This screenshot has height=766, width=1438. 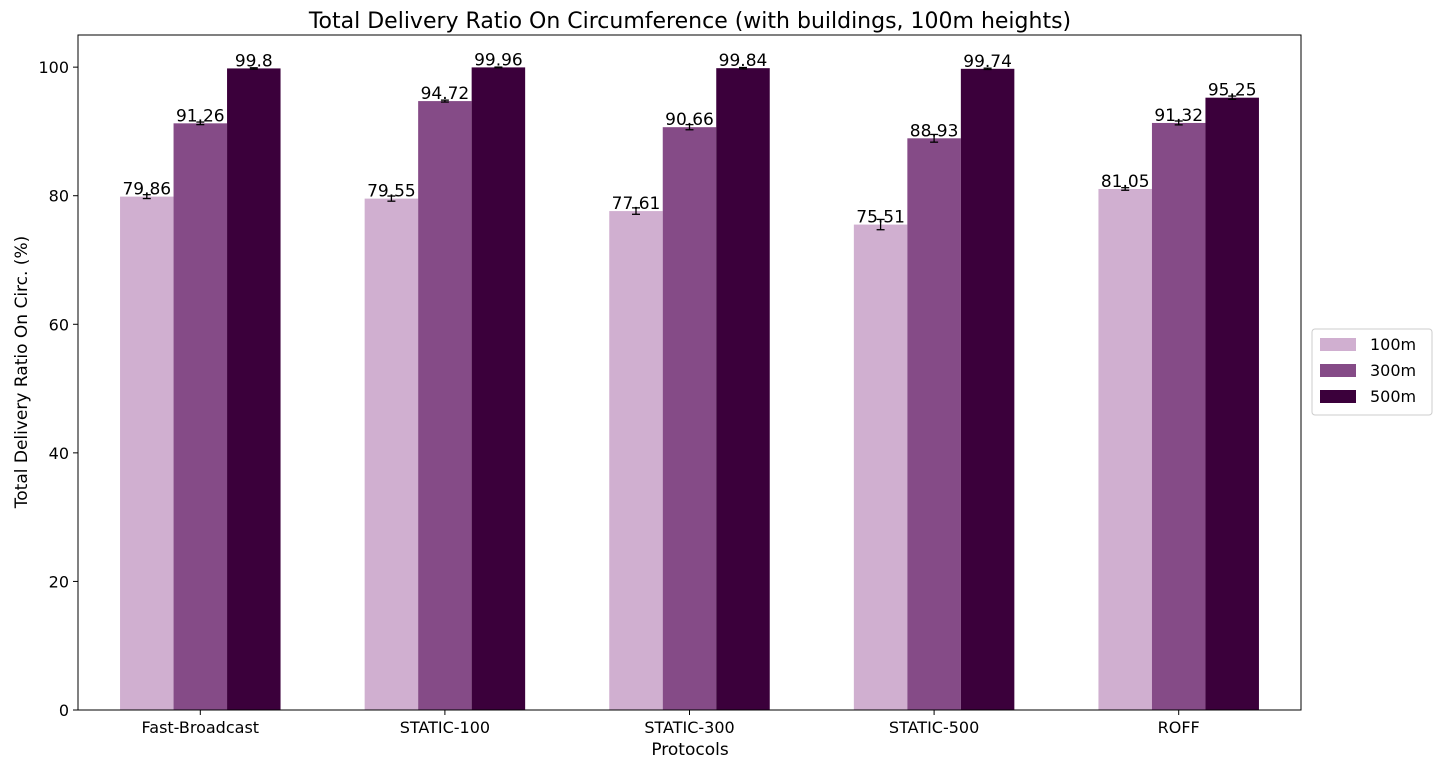 What do you see at coordinates (22, 372) in the screenshot?
I see `y-axis-label: Total Delivery Ratio On Circ. (%)` at bounding box center [22, 372].